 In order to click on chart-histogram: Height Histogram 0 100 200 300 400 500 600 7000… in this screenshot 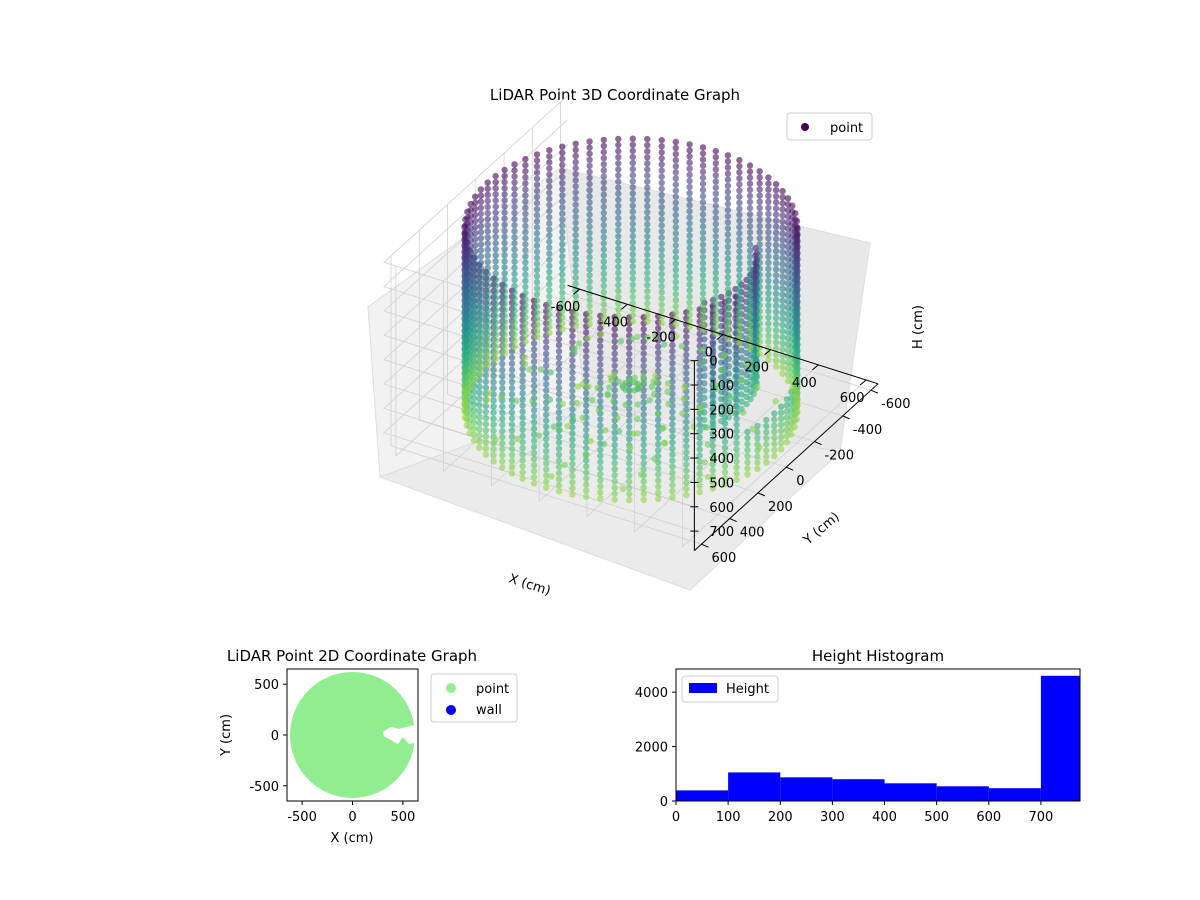, I will do `click(858, 736)`.